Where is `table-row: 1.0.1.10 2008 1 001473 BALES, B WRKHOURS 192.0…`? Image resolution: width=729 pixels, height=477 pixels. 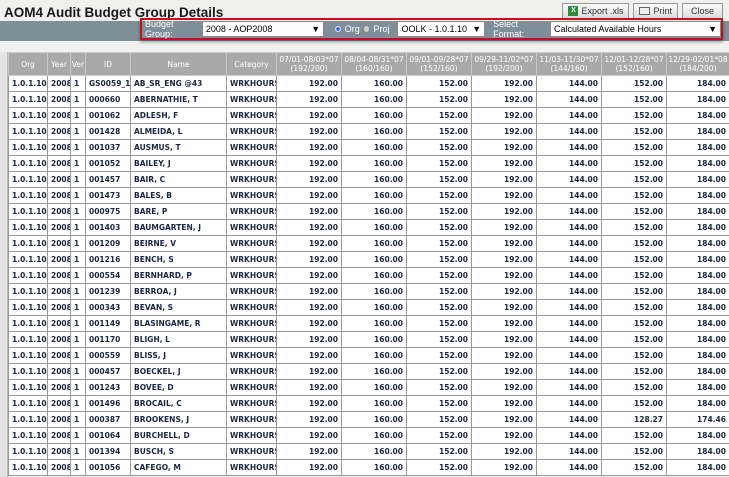
table-row: 1.0.1.10 2008 1 001473 BALES, B WRKHOURS 192.0… is located at coordinates (368, 195).